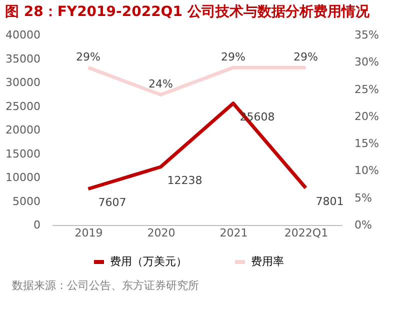 This screenshot has height=333, width=409. What do you see at coordinates (330, 201) in the screenshot?
I see `data-label: 7801` at bounding box center [330, 201].